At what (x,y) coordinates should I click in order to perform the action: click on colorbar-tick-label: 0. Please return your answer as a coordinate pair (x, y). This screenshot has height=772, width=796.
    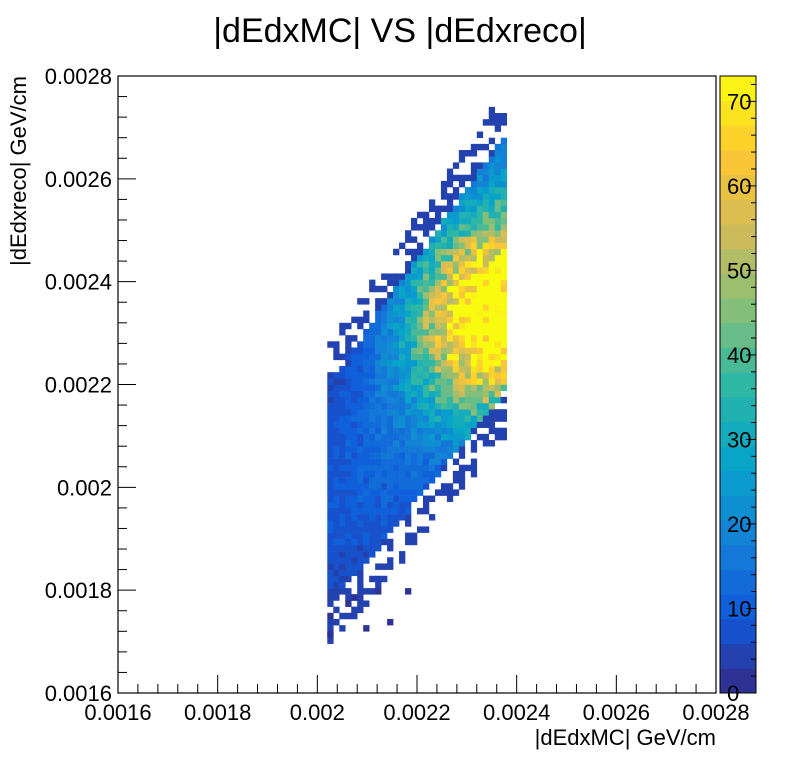
    Looking at the image, I should click on (733, 693).